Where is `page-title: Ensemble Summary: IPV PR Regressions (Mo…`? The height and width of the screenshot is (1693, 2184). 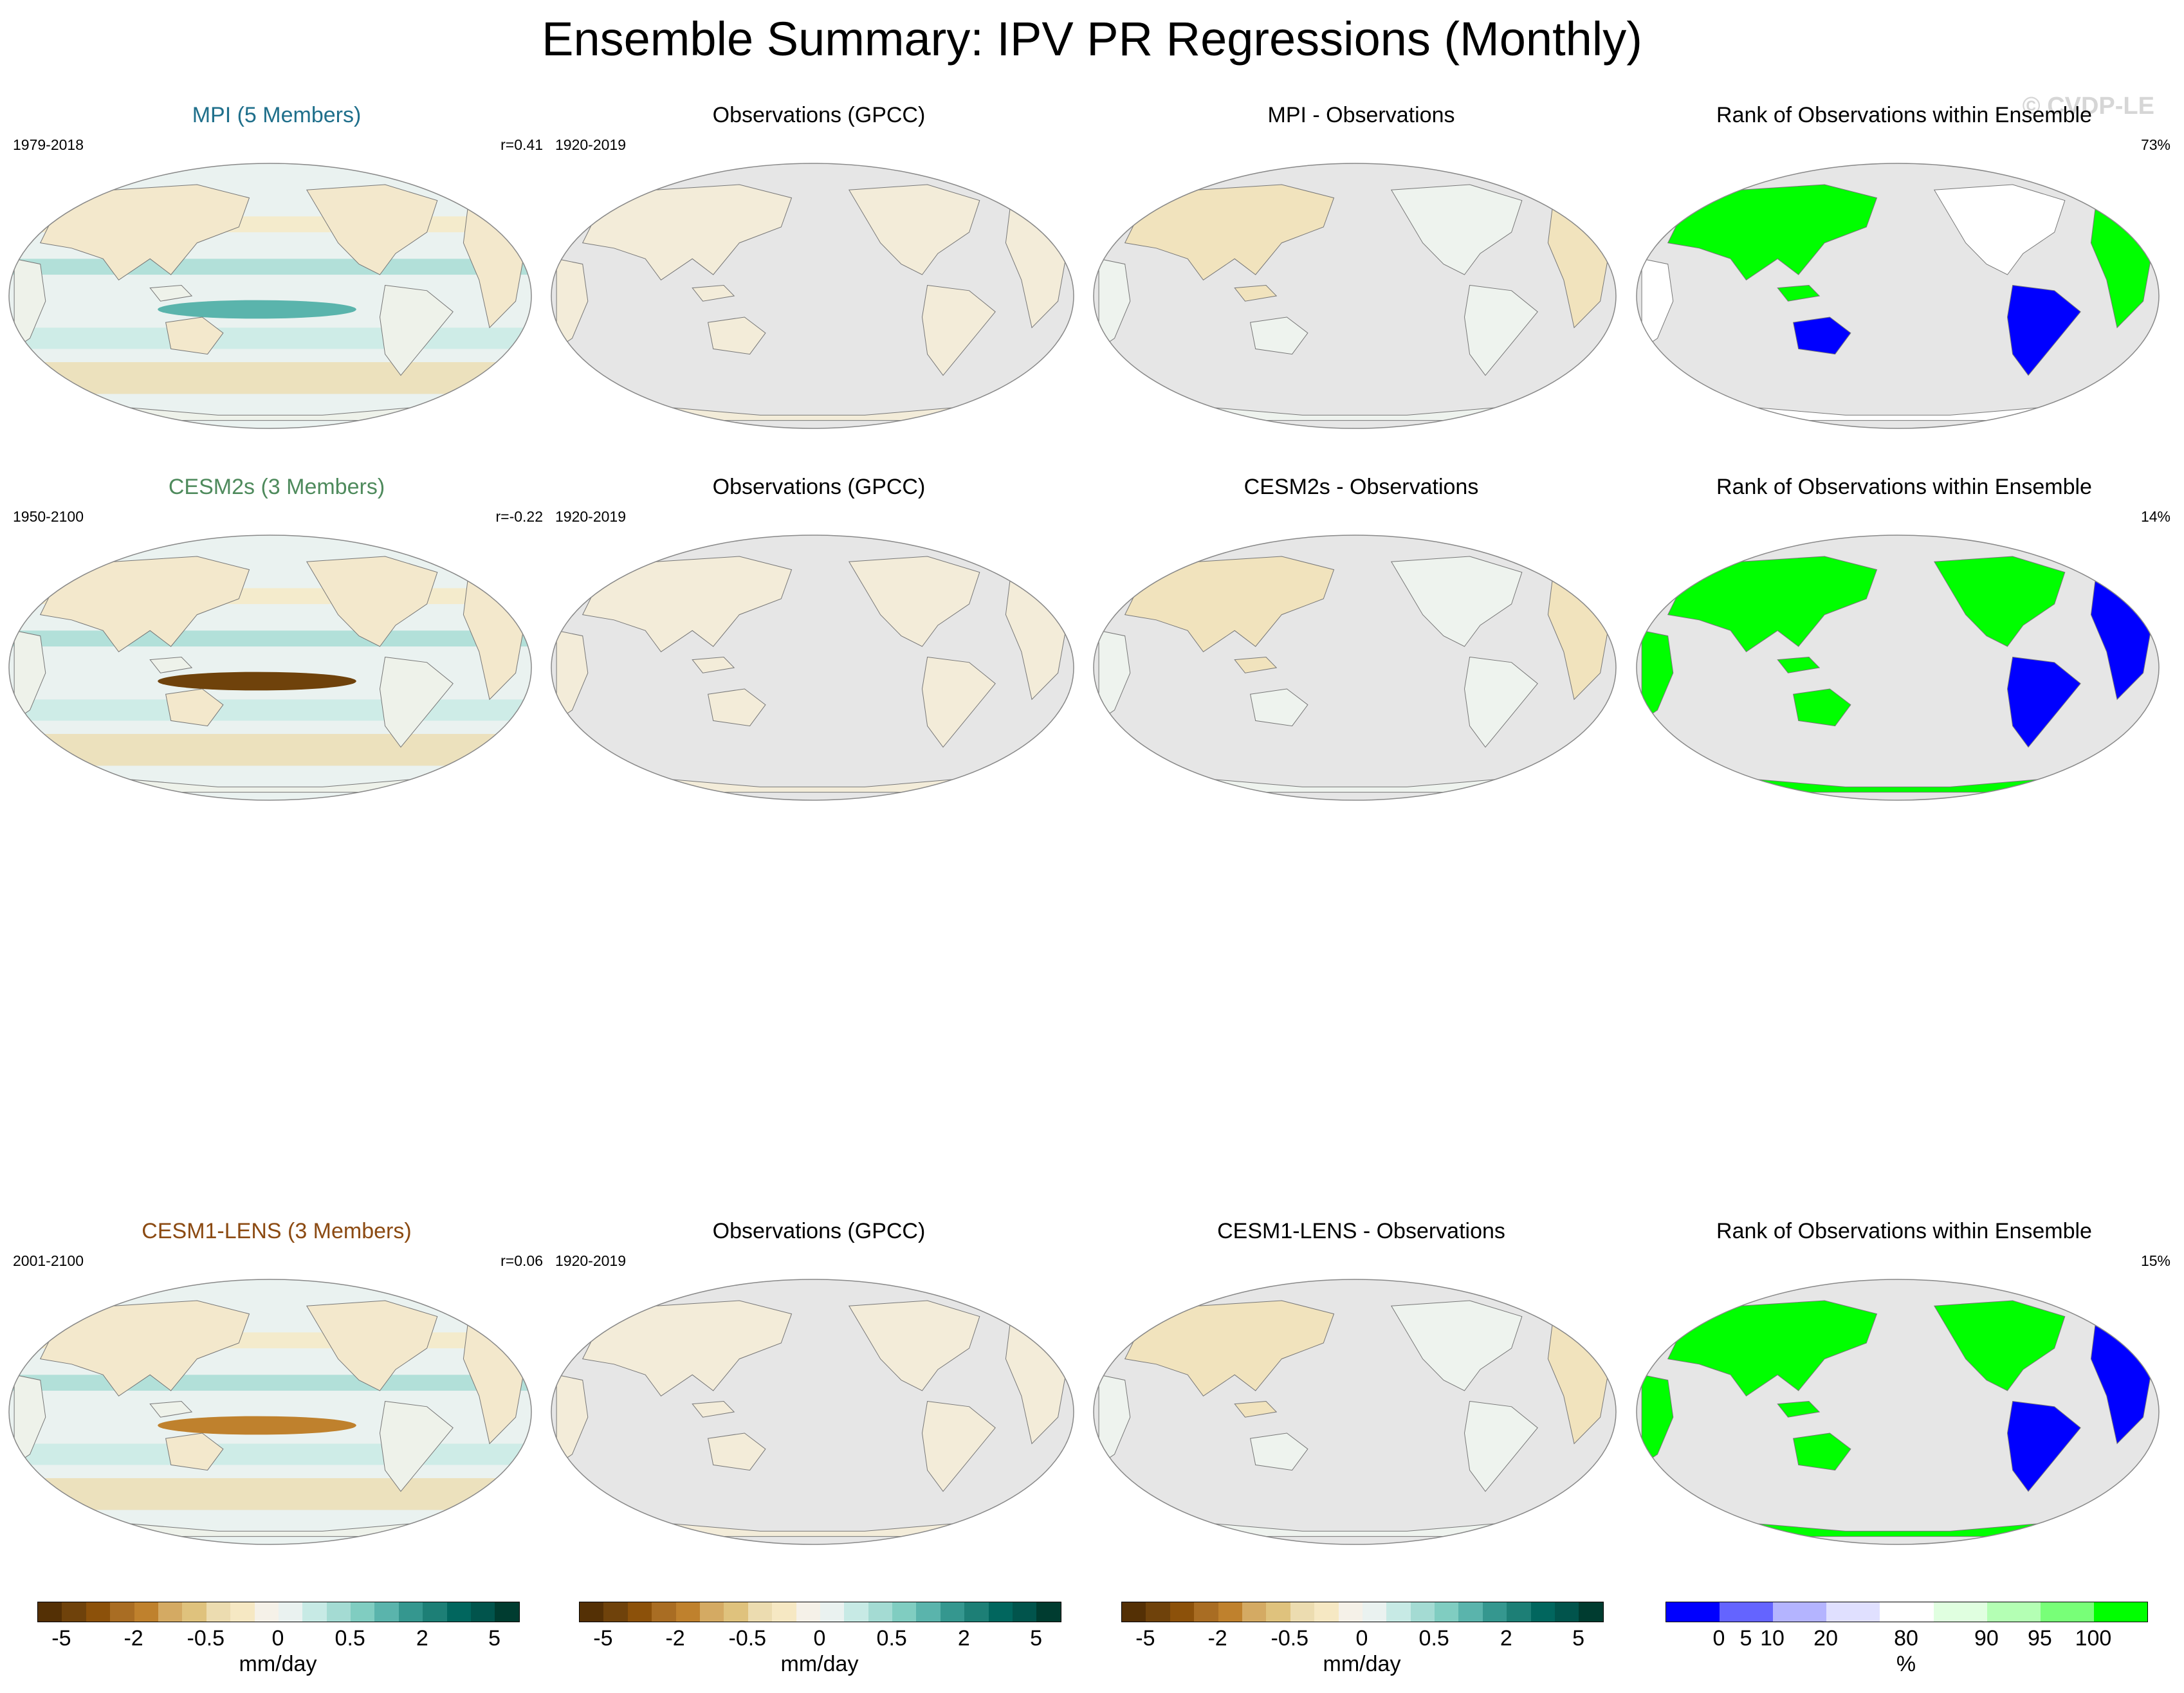
page-title: Ensemble Summary: IPV PR Regressions (Mo… is located at coordinates (1092, 39).